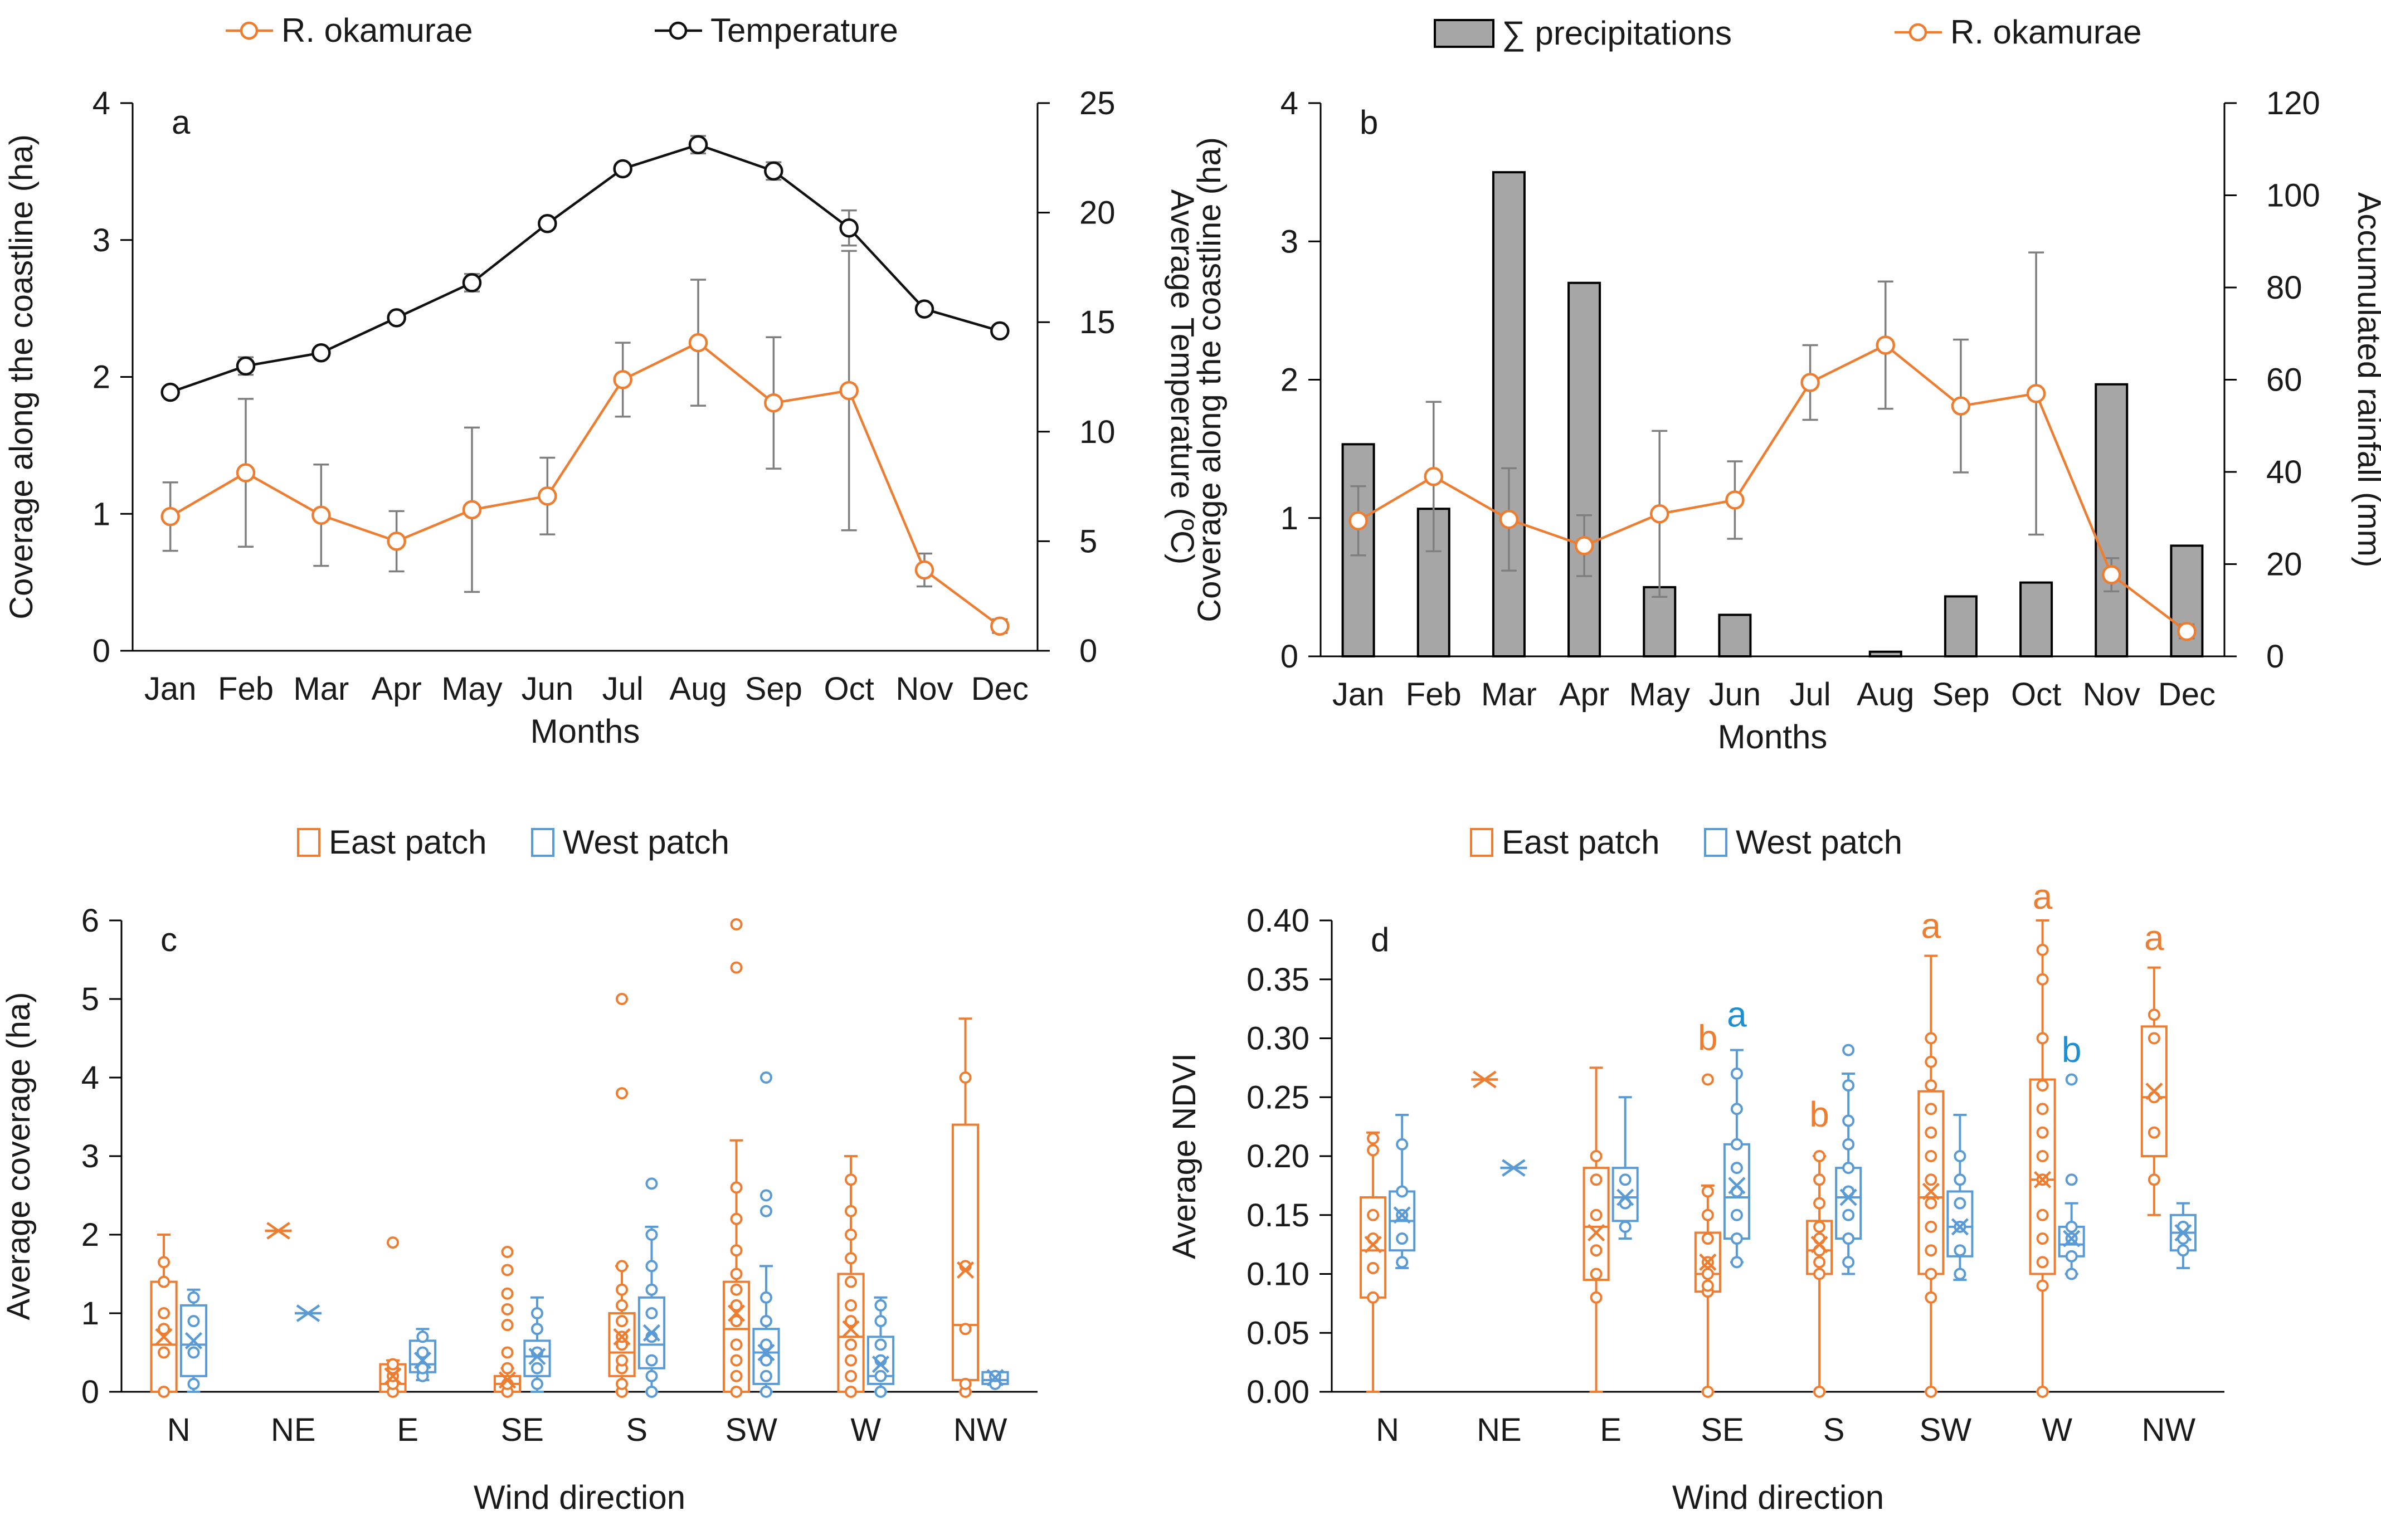  What do you see at coordinates (2057, 1430) in the screenshot?
I see `x-tick-label: W` at bounding box center [2057, 1430].